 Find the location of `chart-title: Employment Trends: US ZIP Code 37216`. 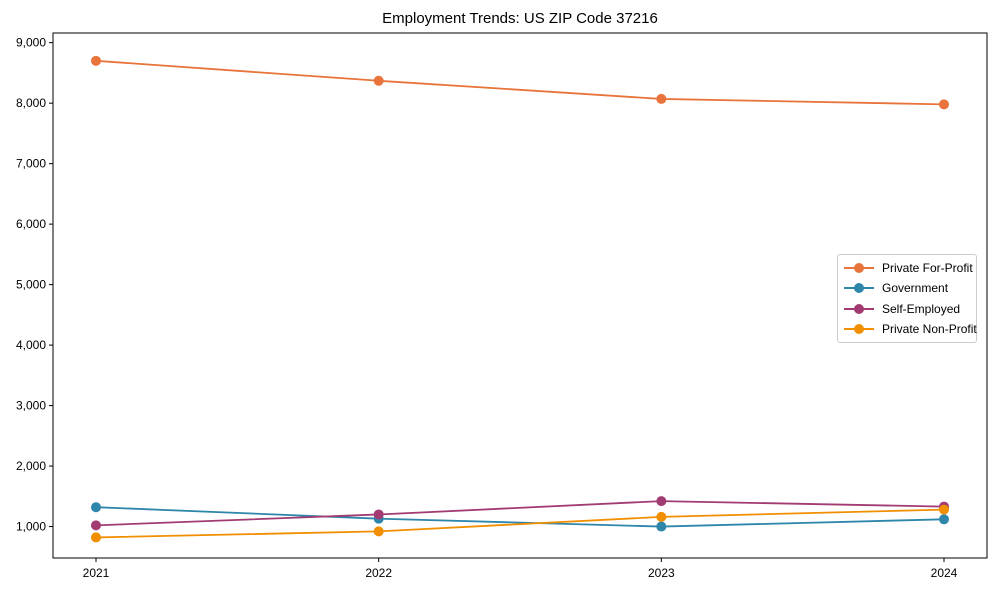

chart-title: Employment Trends: US ZIP Code 37216 is located at coordinates (520, 18).